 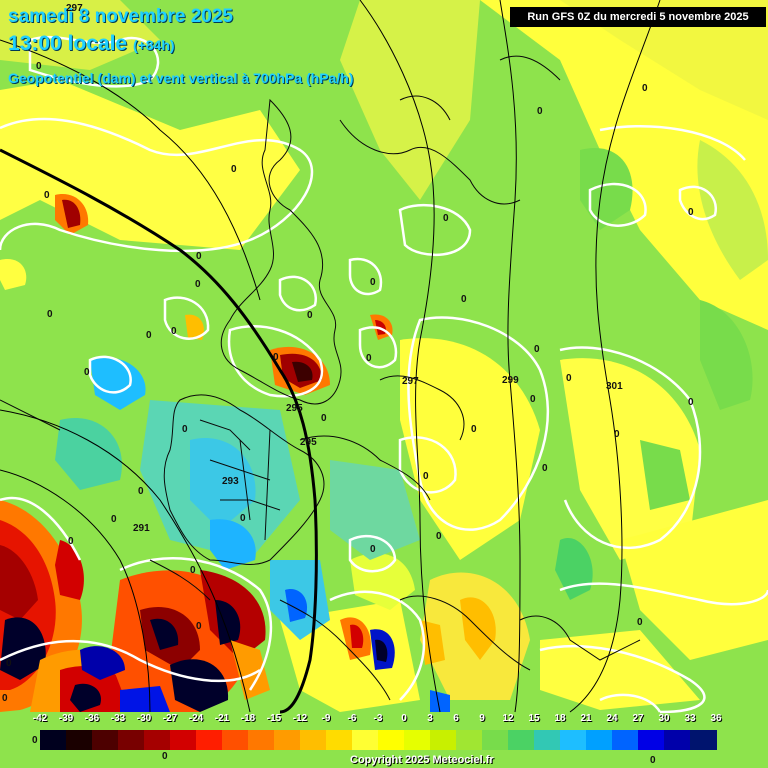 What do you see at coordinates (300, 718) in the screenshot?
I see `legend-tick: -12` at bounding box center [300, 718].